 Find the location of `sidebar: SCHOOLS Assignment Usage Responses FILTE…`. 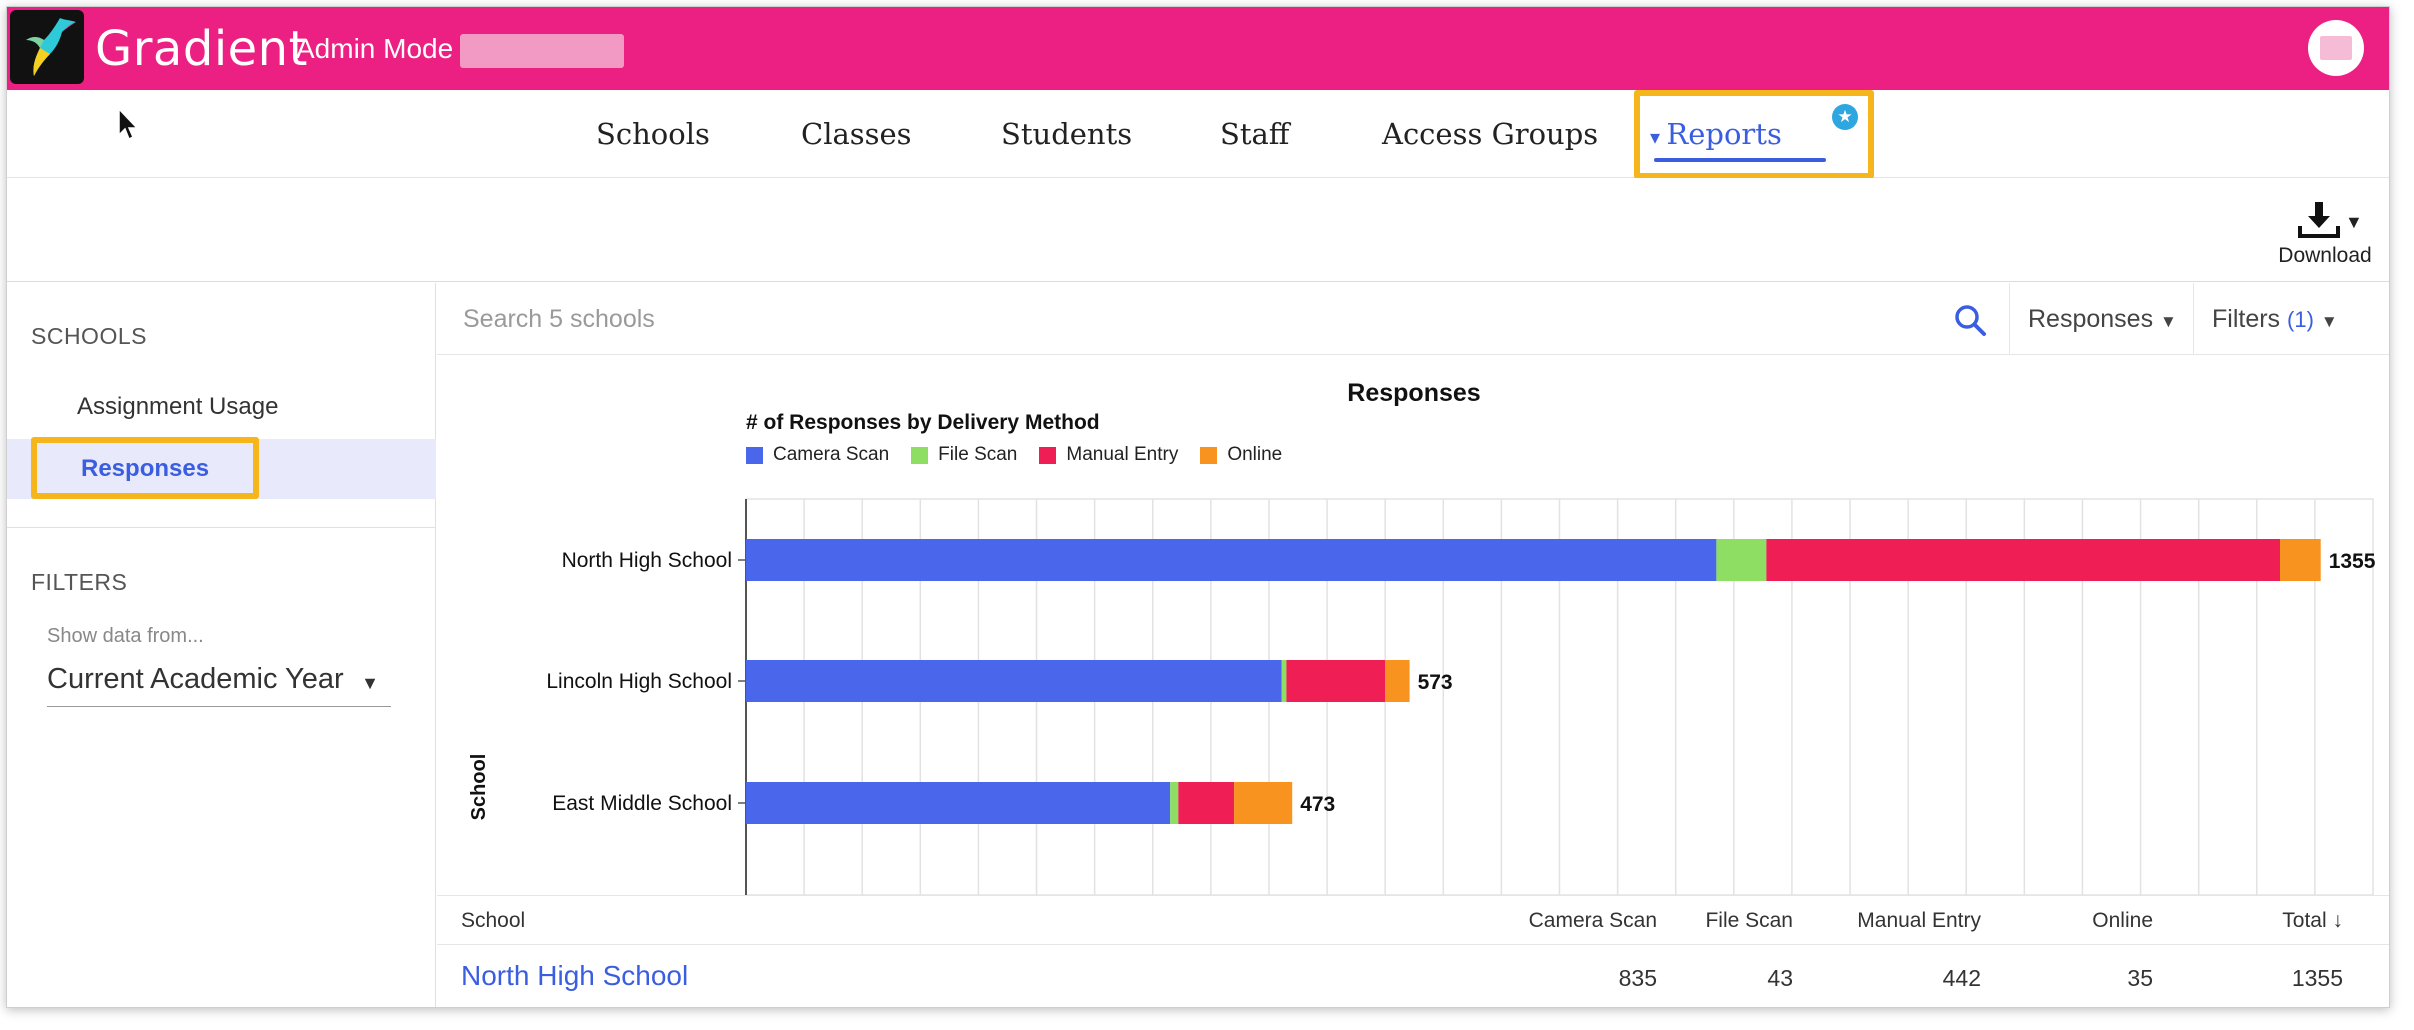

sidebar: SCHOOLS Assignment Usage Responses FILTE… is located at coordinates (221, 645).